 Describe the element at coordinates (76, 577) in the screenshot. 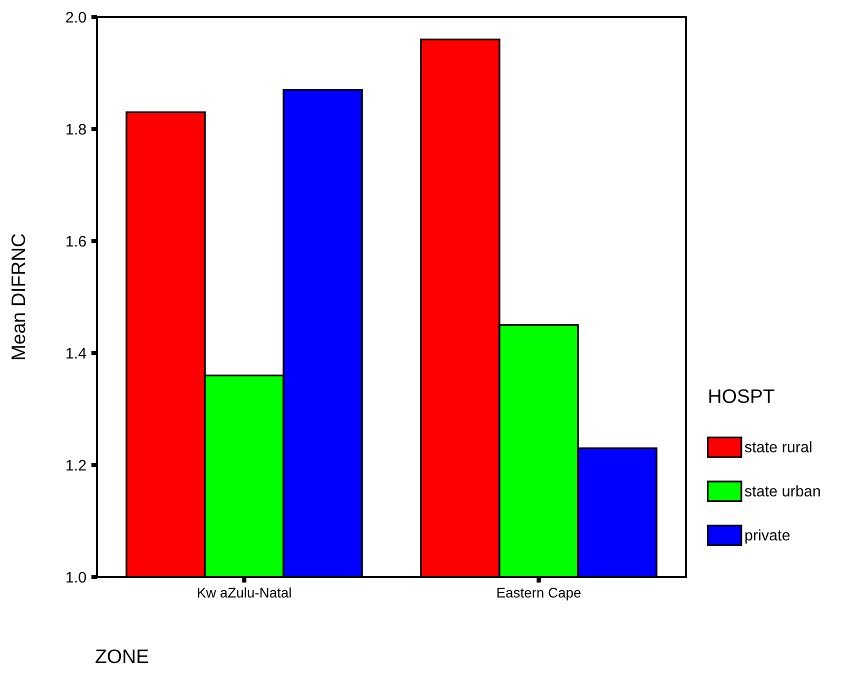

I see `y-tick-label: 1.0` at that location.